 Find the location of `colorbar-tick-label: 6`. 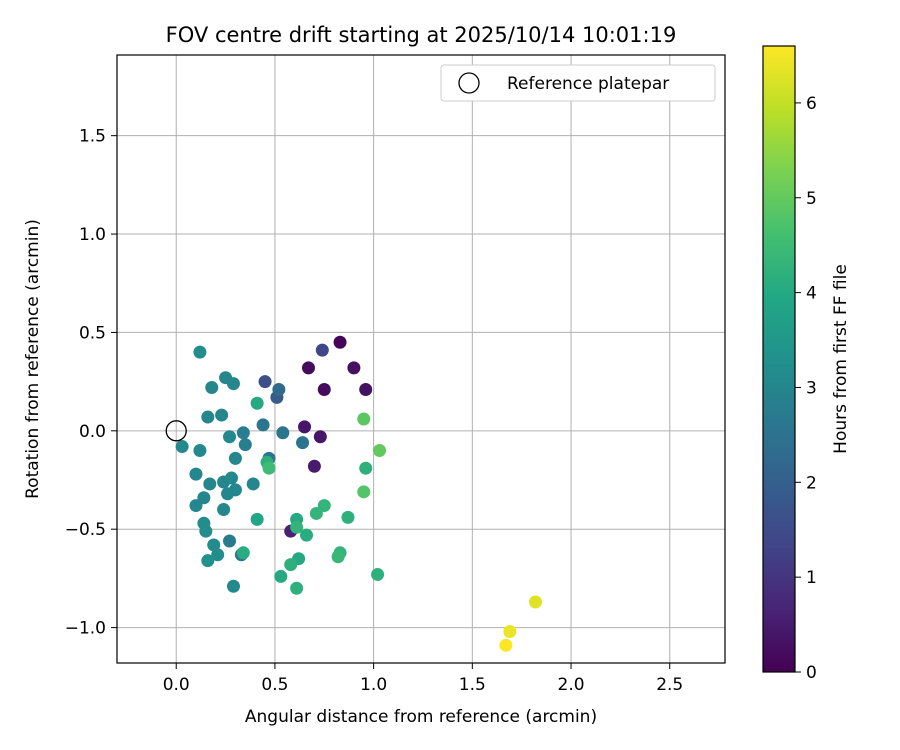

colorbar-tick-label: 6 is located at coordinates (811, 104).